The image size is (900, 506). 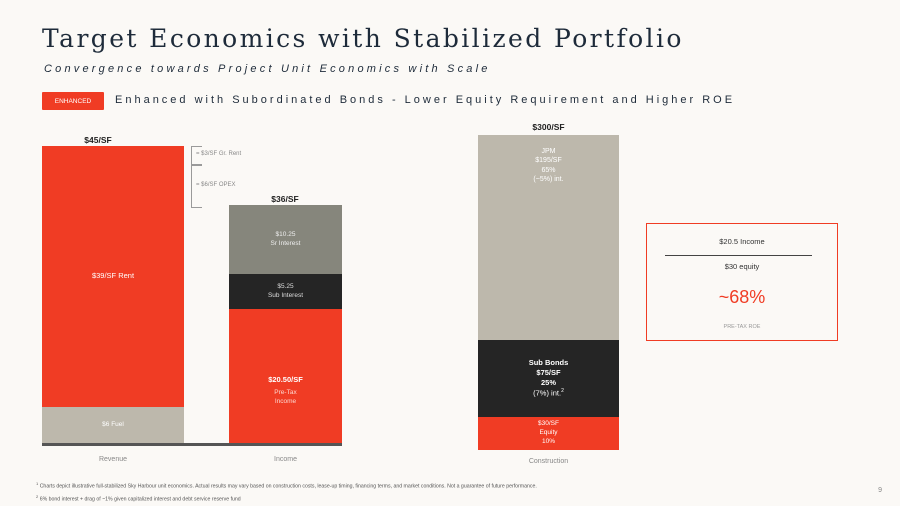 I want to click on jpm-value: $195/SF, so click(x=548, y=161).